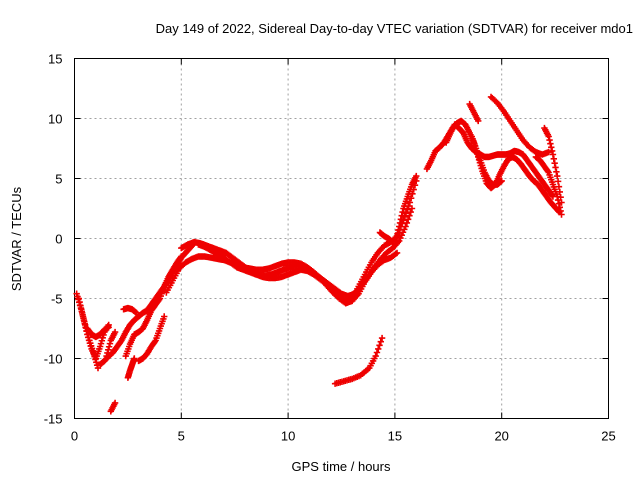 The height and width of the screenshot is (480, 640). What do you see at coordinates (55, 119) in the screenshot?
I see `y-tick-label: 10` at bounding box center [55, 119].